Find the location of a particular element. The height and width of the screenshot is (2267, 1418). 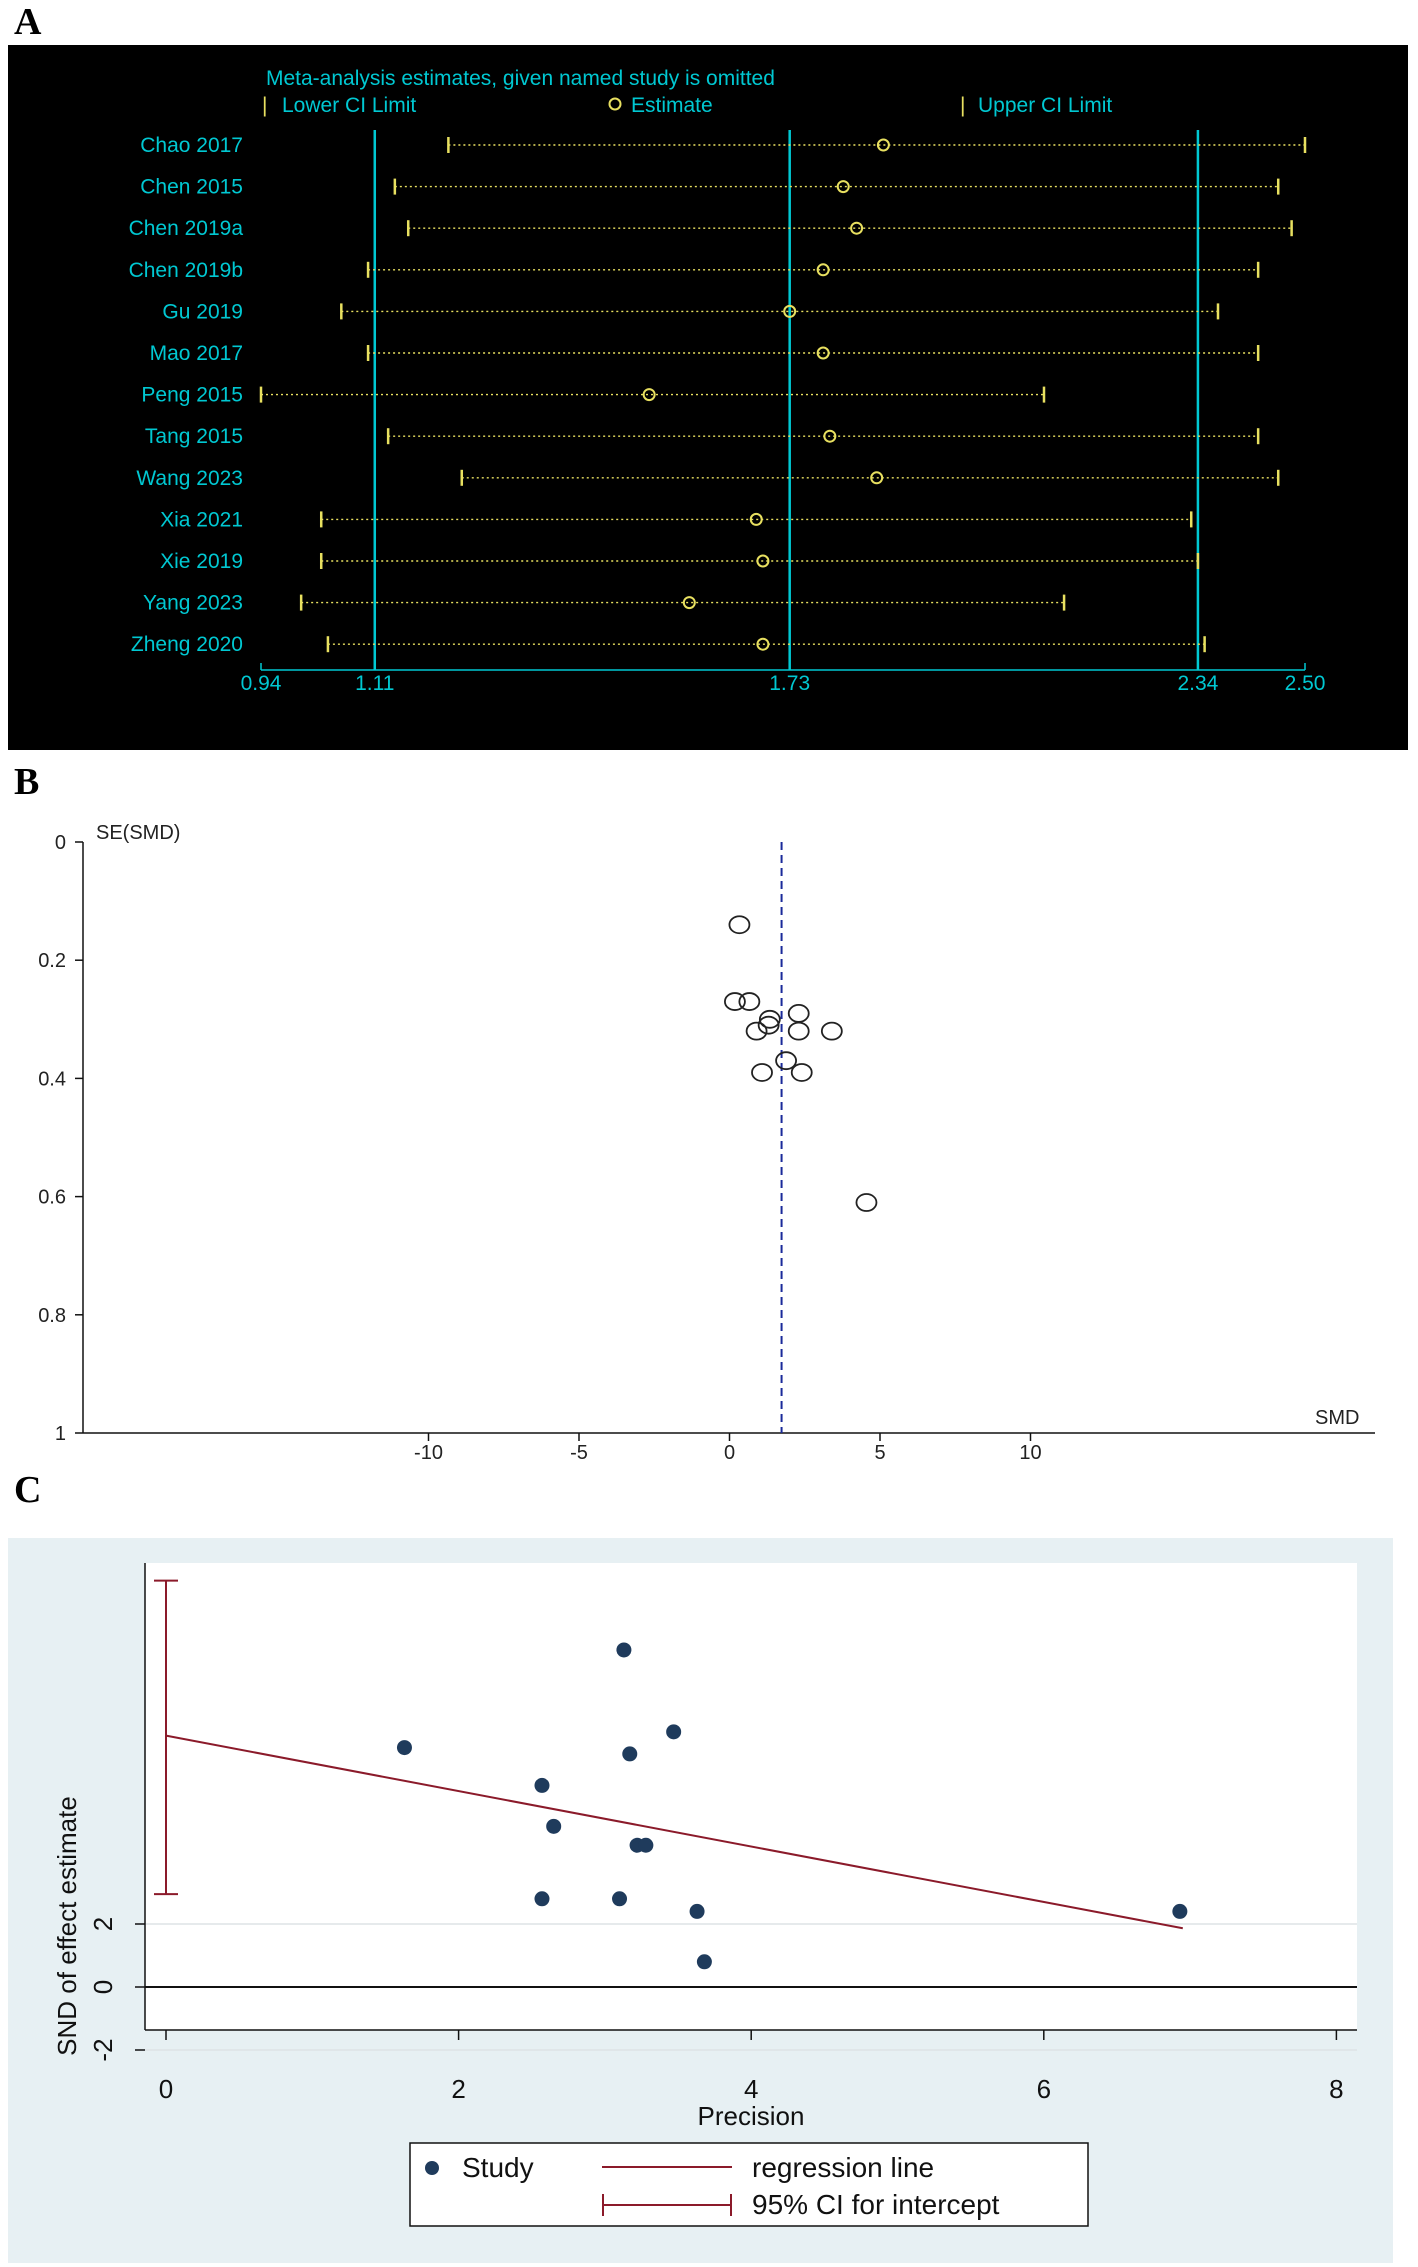

egger-legend-box is located at coordinates (749, 2184).